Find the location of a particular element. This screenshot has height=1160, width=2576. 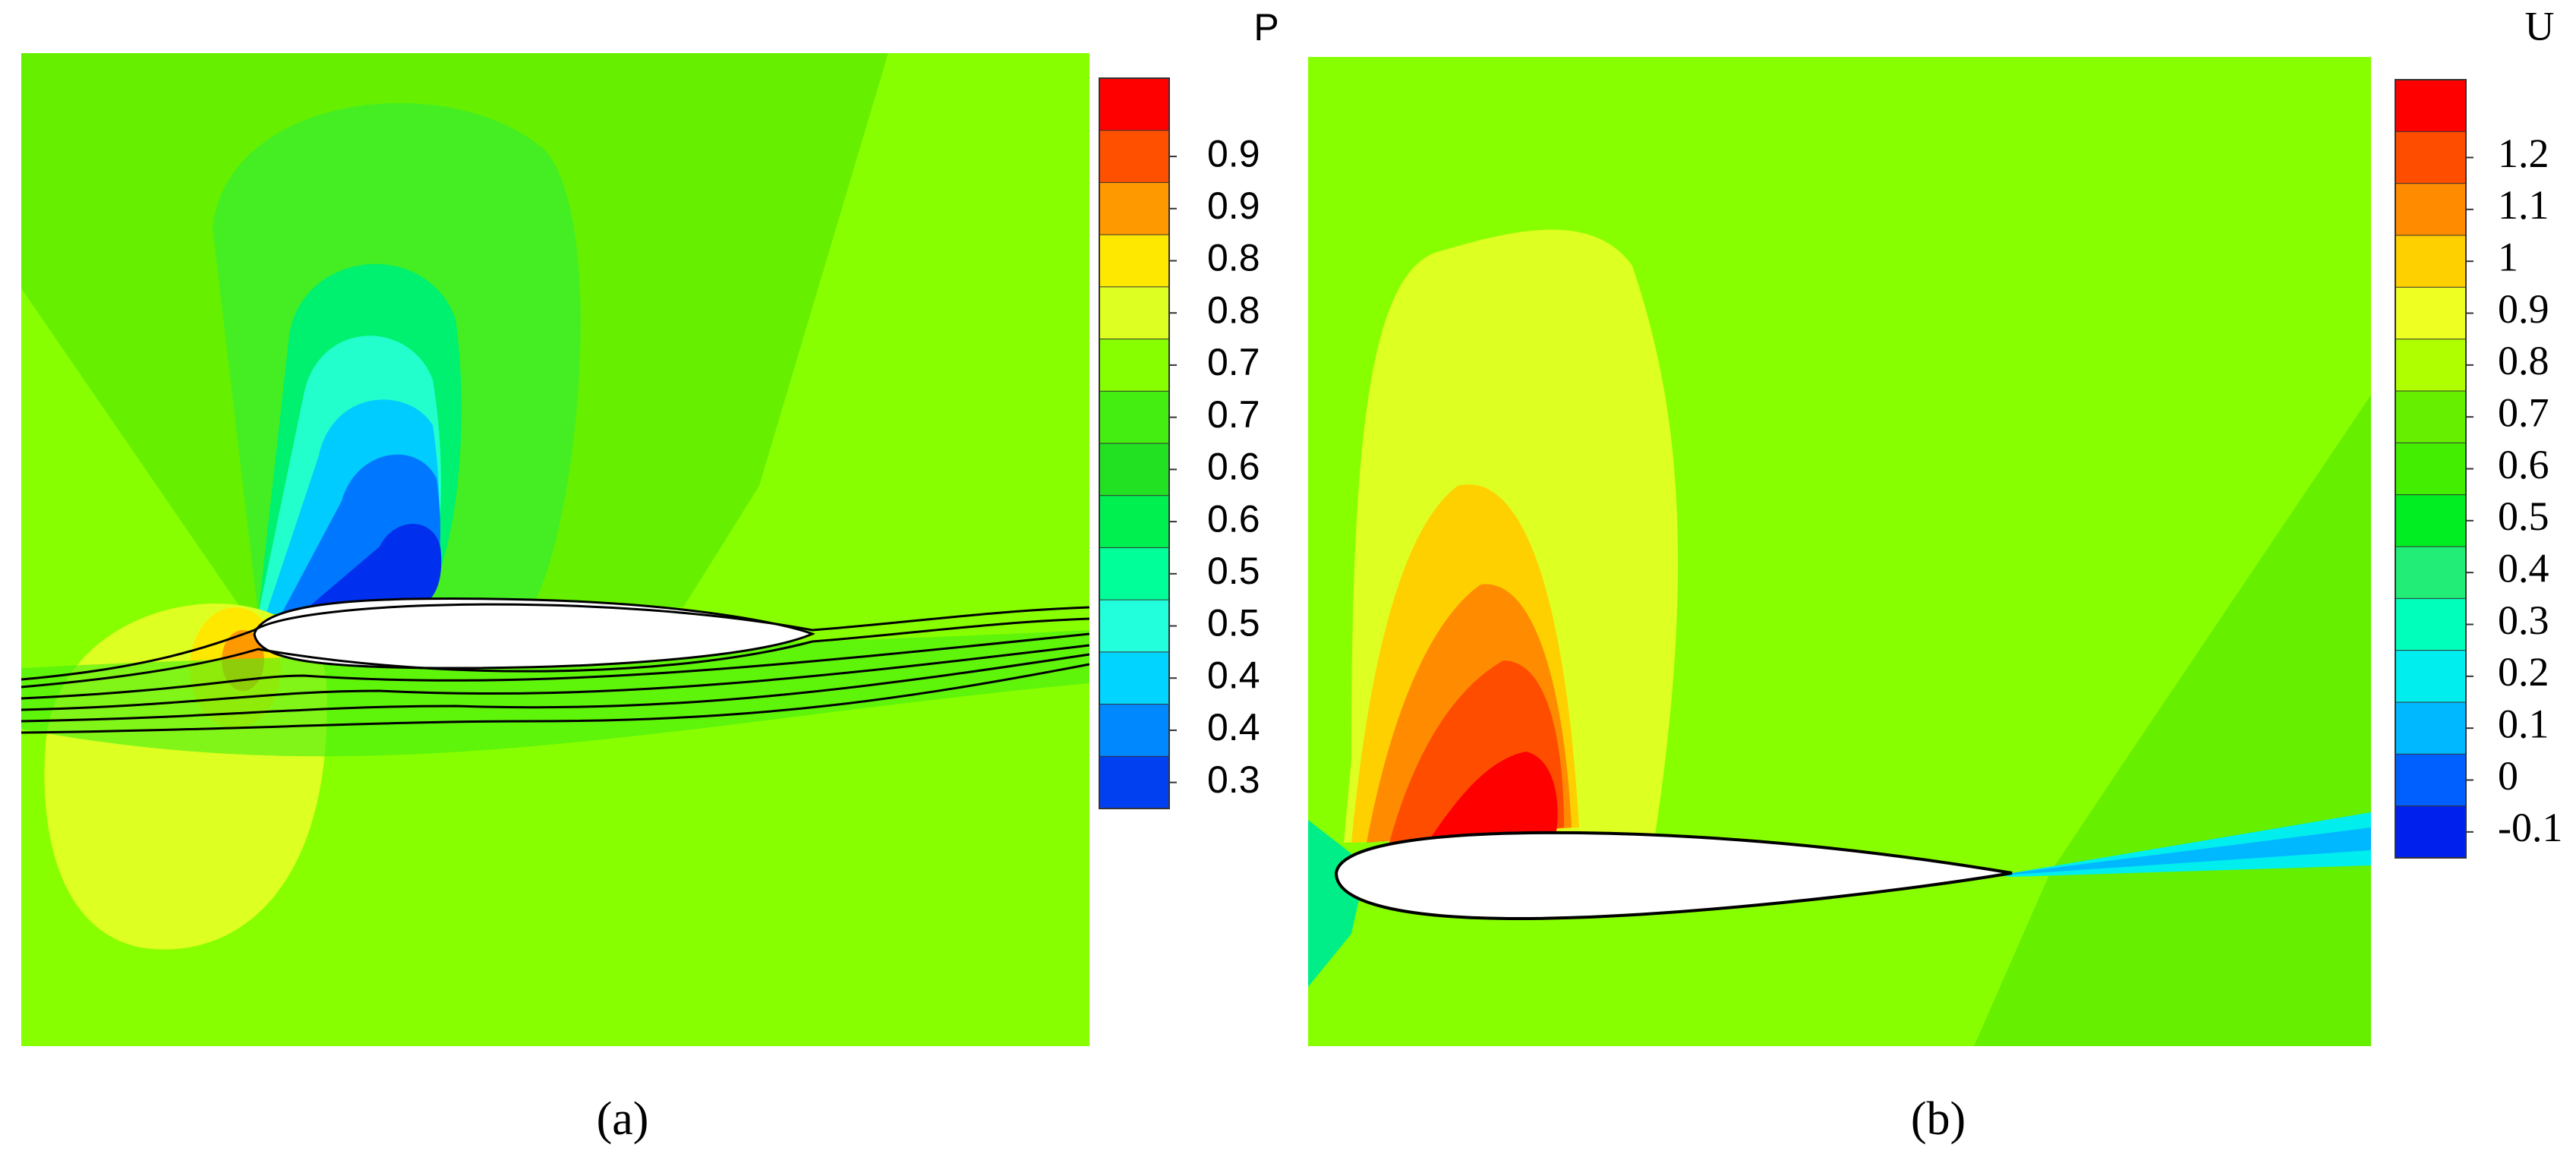

colorbar-title: P is located at coordinates (1266, 27).